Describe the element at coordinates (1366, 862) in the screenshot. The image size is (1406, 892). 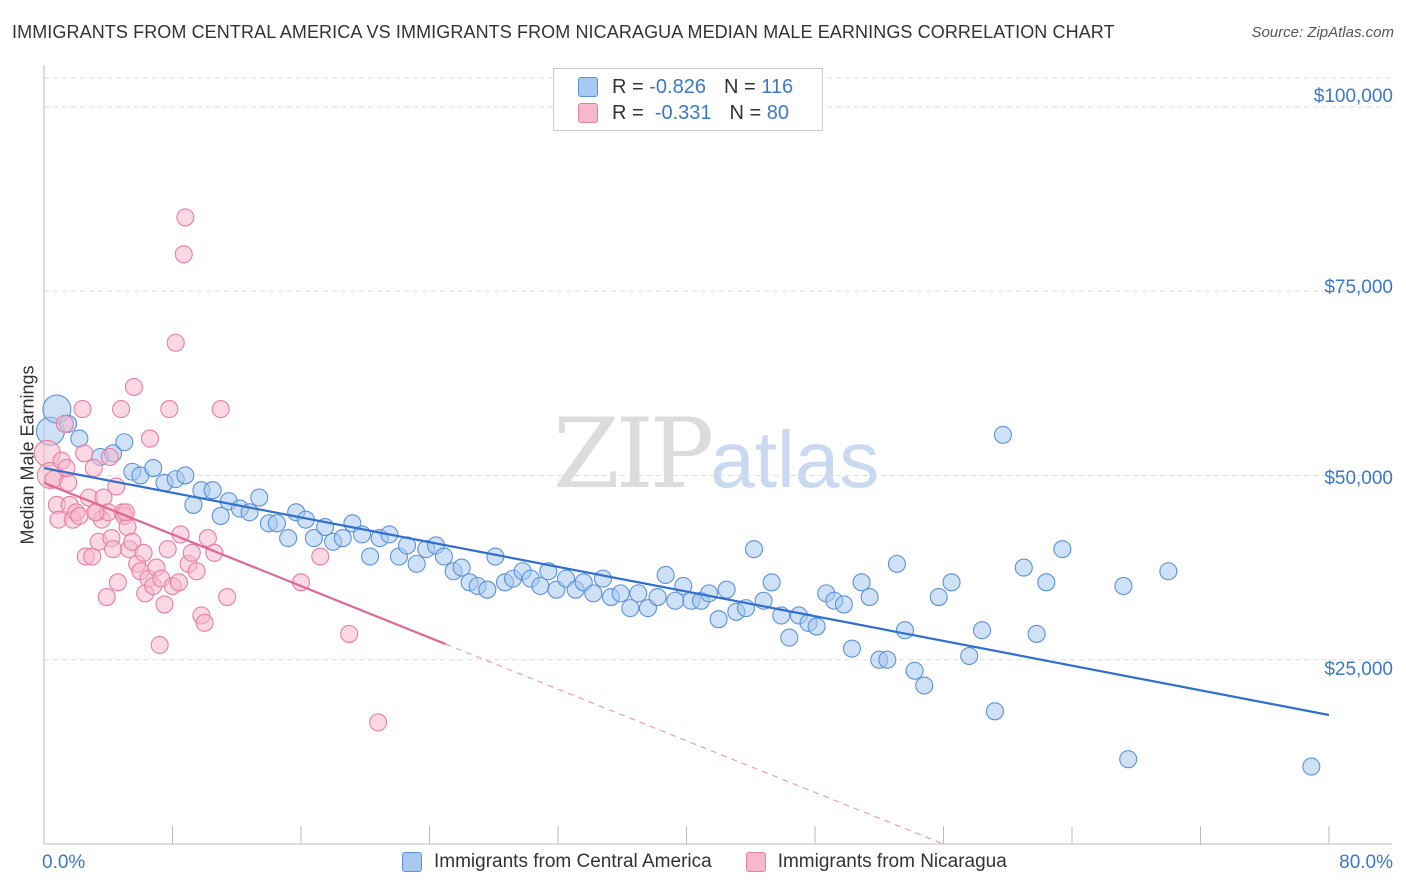
I see `x-tick-label-max: 80.0%` at that location.